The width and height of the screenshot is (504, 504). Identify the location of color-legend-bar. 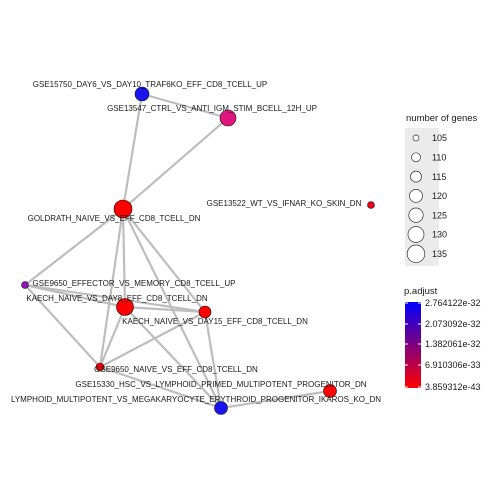
(413, 345).